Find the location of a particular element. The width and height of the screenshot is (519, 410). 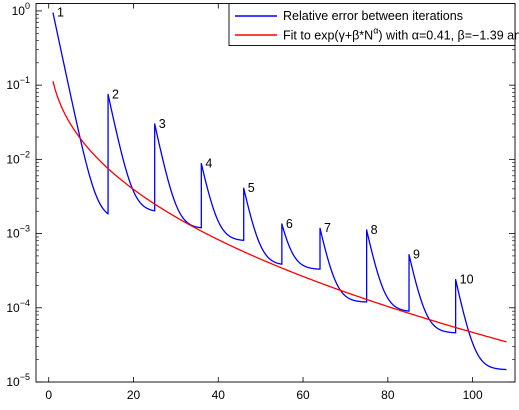

y-tick-label: 10⁻¹ is located at coordinates (18, 83).